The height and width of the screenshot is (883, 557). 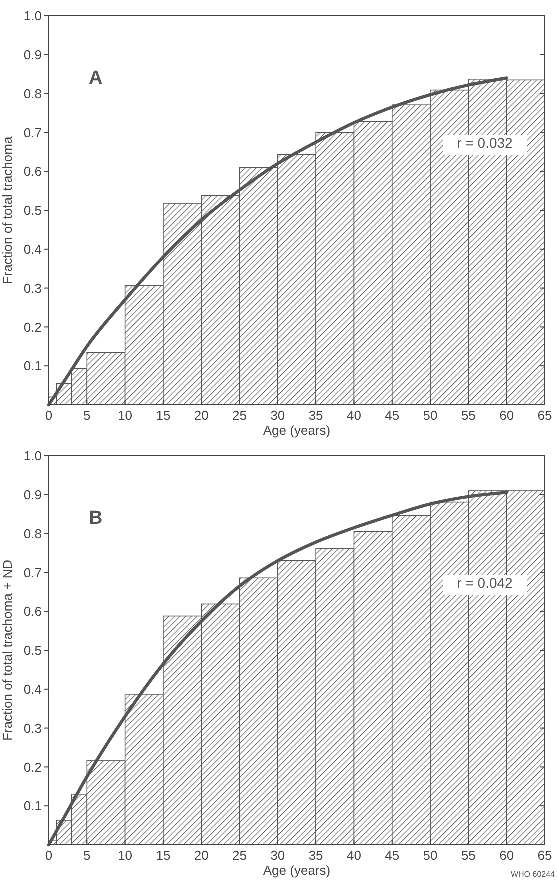 What do you see at coordinates (96, 78) in the screenshot?
I see `annotation: A` at bounding box center [96, 78].